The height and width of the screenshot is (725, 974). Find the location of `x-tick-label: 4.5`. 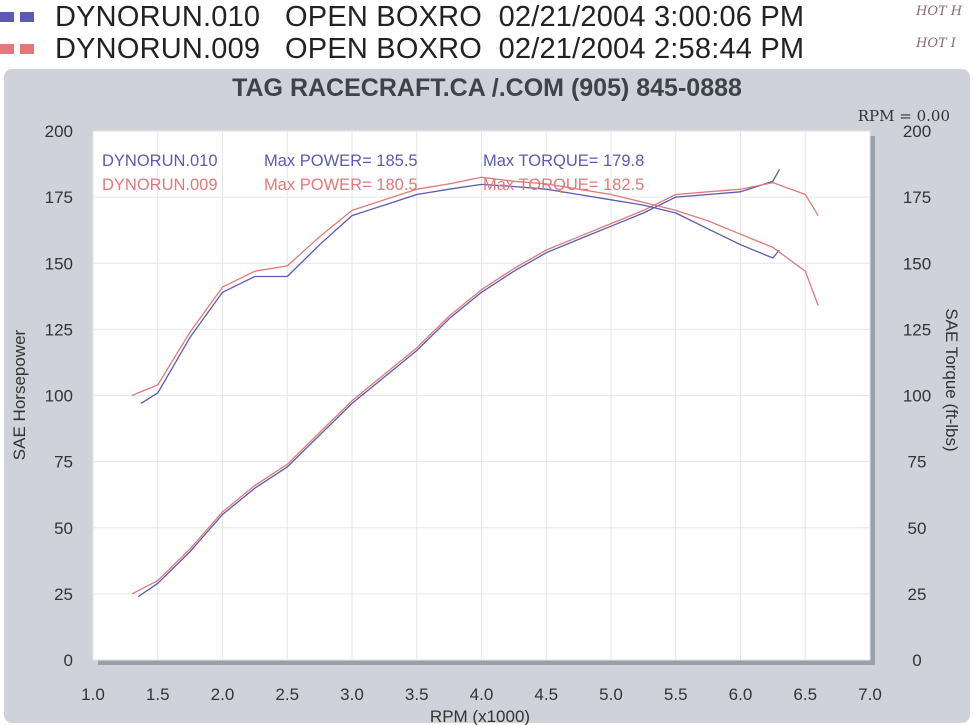

x-tick-label: 4.5 is located at coordinates (546, 694).